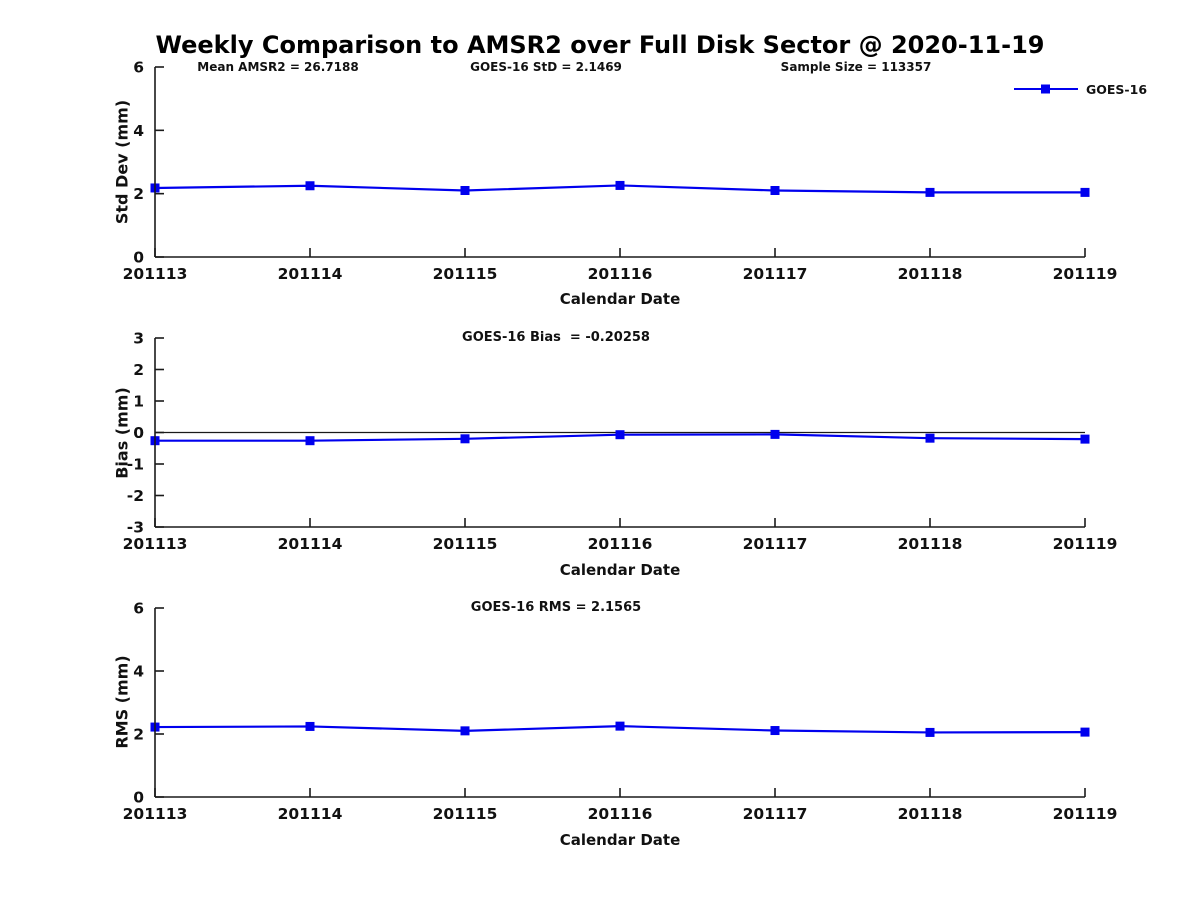  Describe the element at coordinates (620, 570) in the screenshot. I see `bias-x-axis-label: Calendar Date` at that location.